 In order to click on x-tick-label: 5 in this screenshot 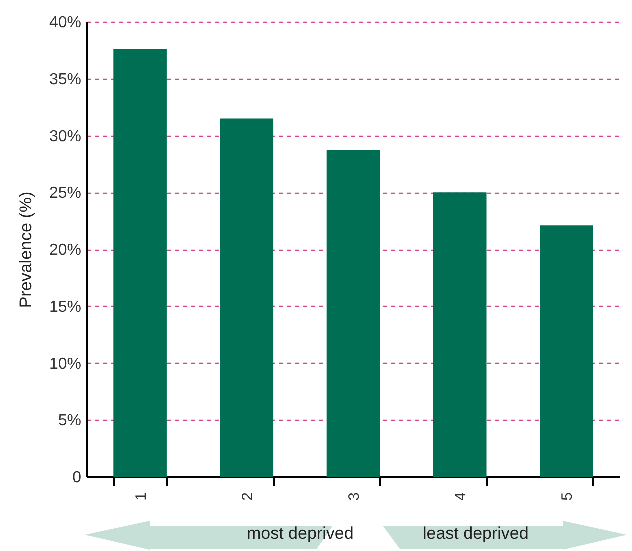, I will do `click(567, 496)`.